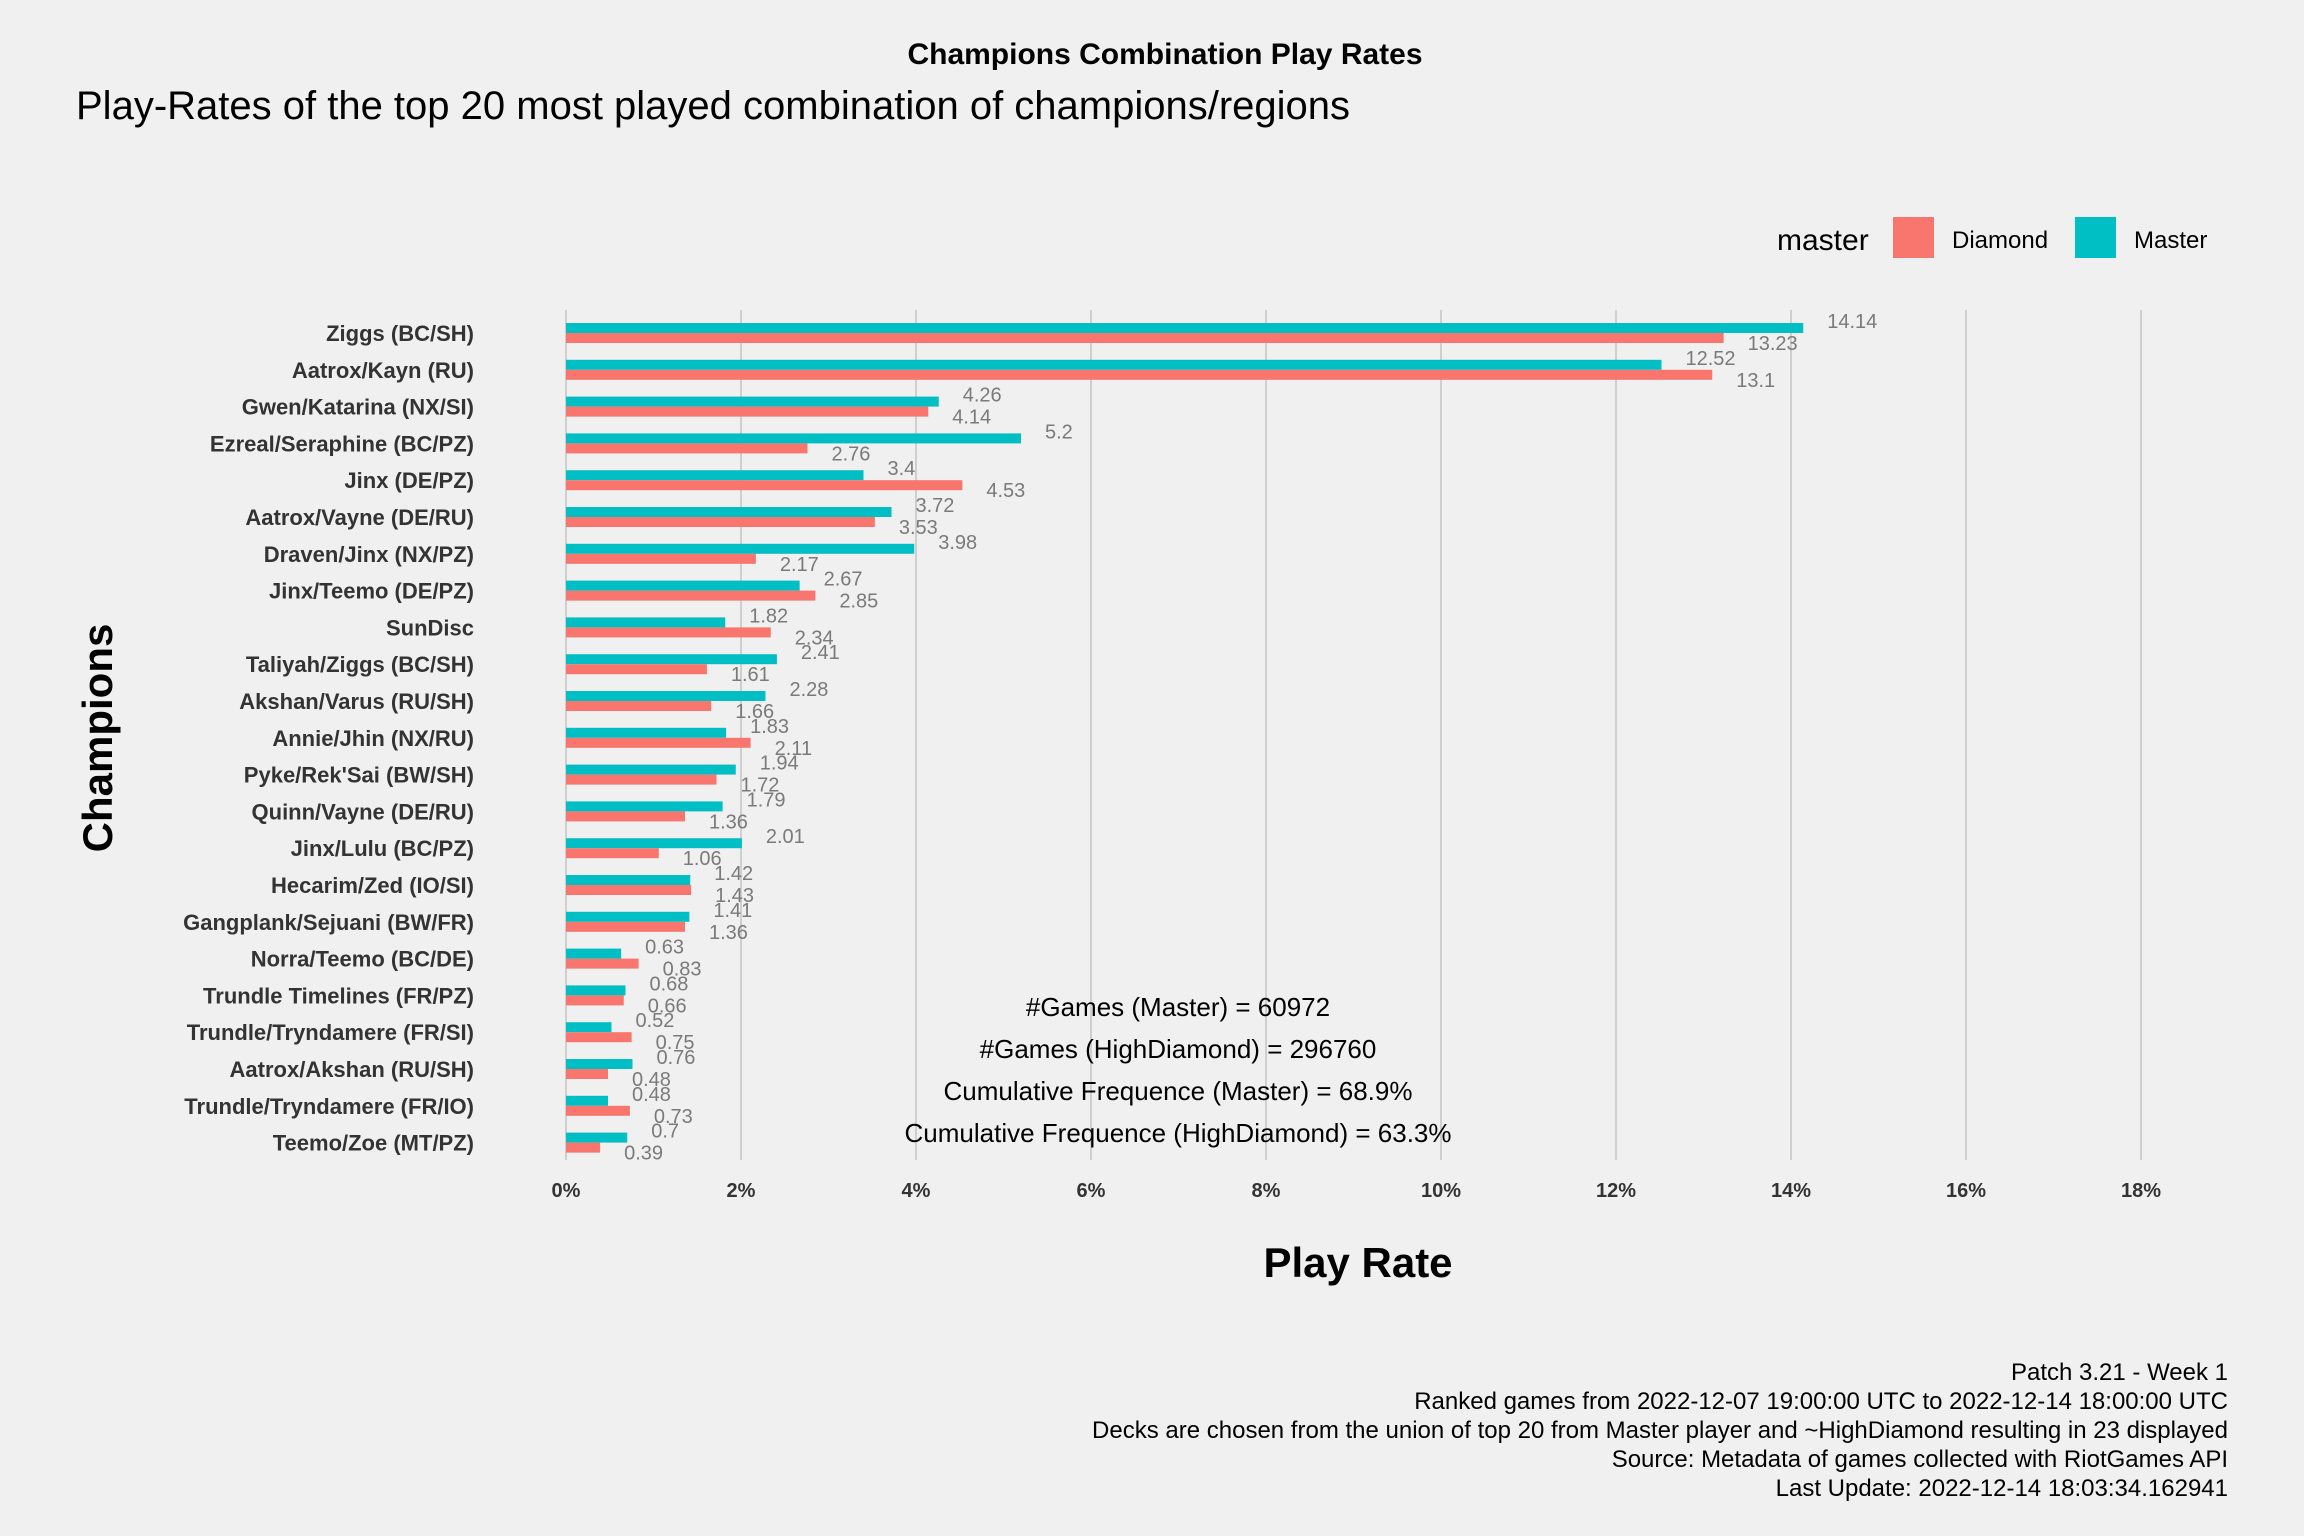 The image size is (2304, 1536). What do you see at coordinates (1711, 359) in the screenshot?
I see `data-label-master: 12.52` at bounding box center [1711, 359].